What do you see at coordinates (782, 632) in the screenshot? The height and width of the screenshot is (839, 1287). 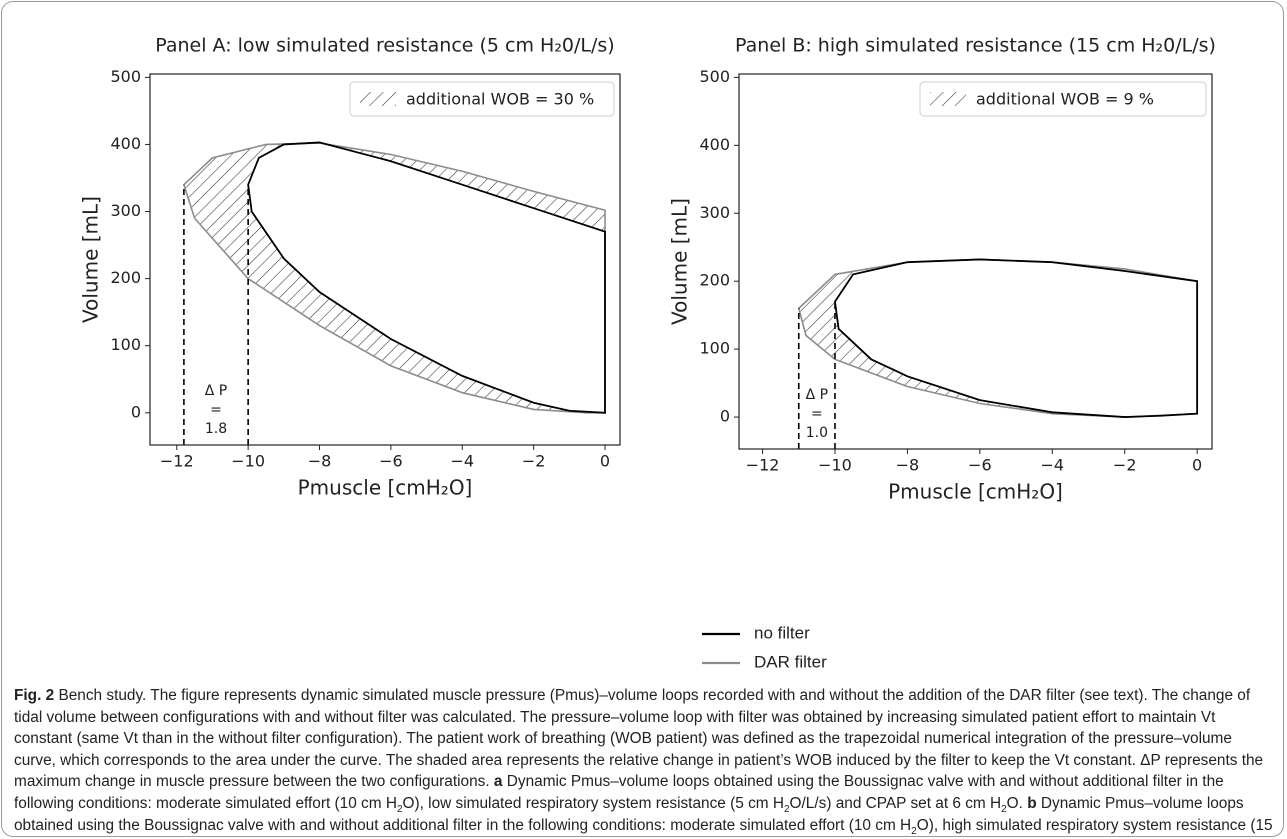 I see `legend-entry: no filter` at bounding box center [782, 632].